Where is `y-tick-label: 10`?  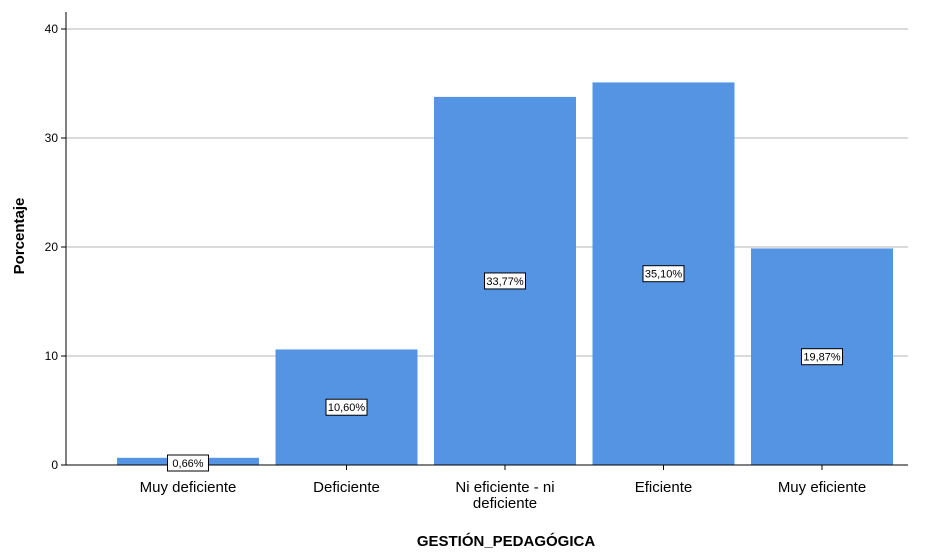
y-tick-label: 10 is located at coordinates (52, 356).